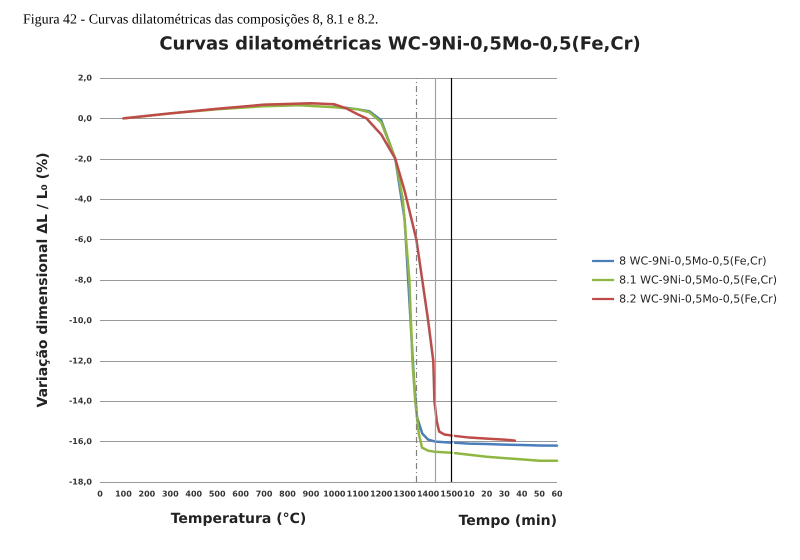 The height and width of the screenshot is (560, 800). What do you see at coordinates (470, 494) in the screenshot?
I see `x2-tick-label: 10` at bounding box center [470, 494].